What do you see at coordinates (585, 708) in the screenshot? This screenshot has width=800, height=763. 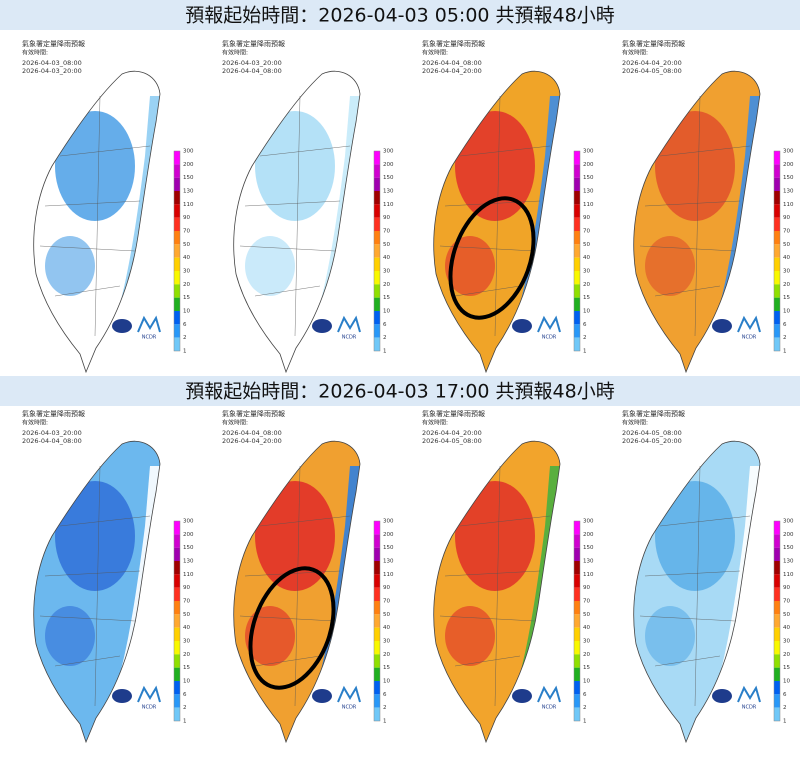 I see `colorbar-label: 2` at bounding box center [585, 708].